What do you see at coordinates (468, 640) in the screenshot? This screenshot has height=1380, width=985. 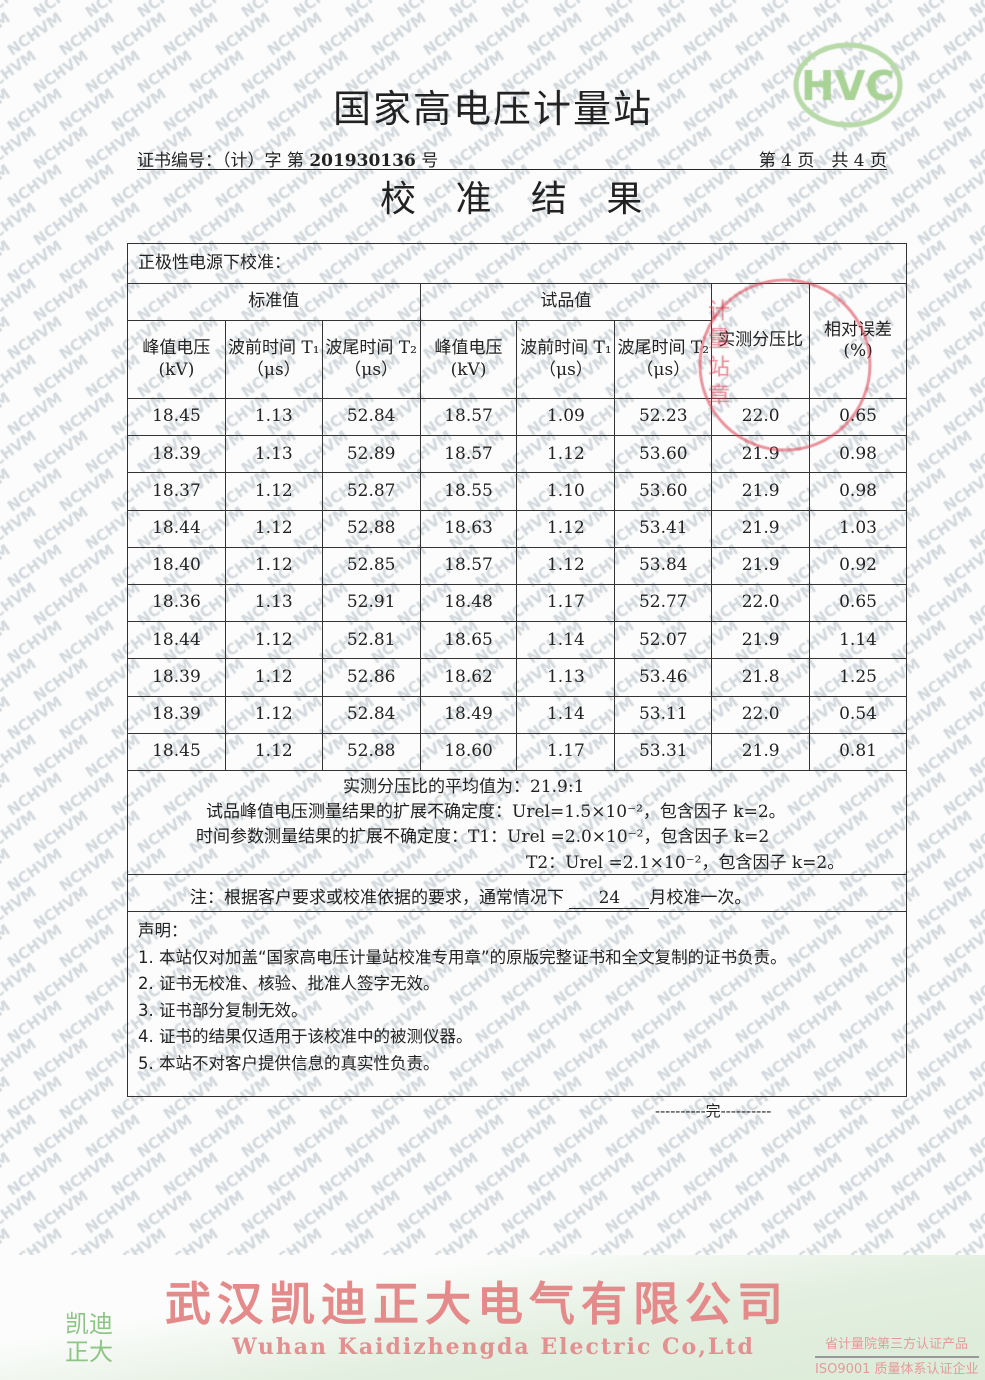 I see `table-cell: 18.65` at bounding box center [468, 640].